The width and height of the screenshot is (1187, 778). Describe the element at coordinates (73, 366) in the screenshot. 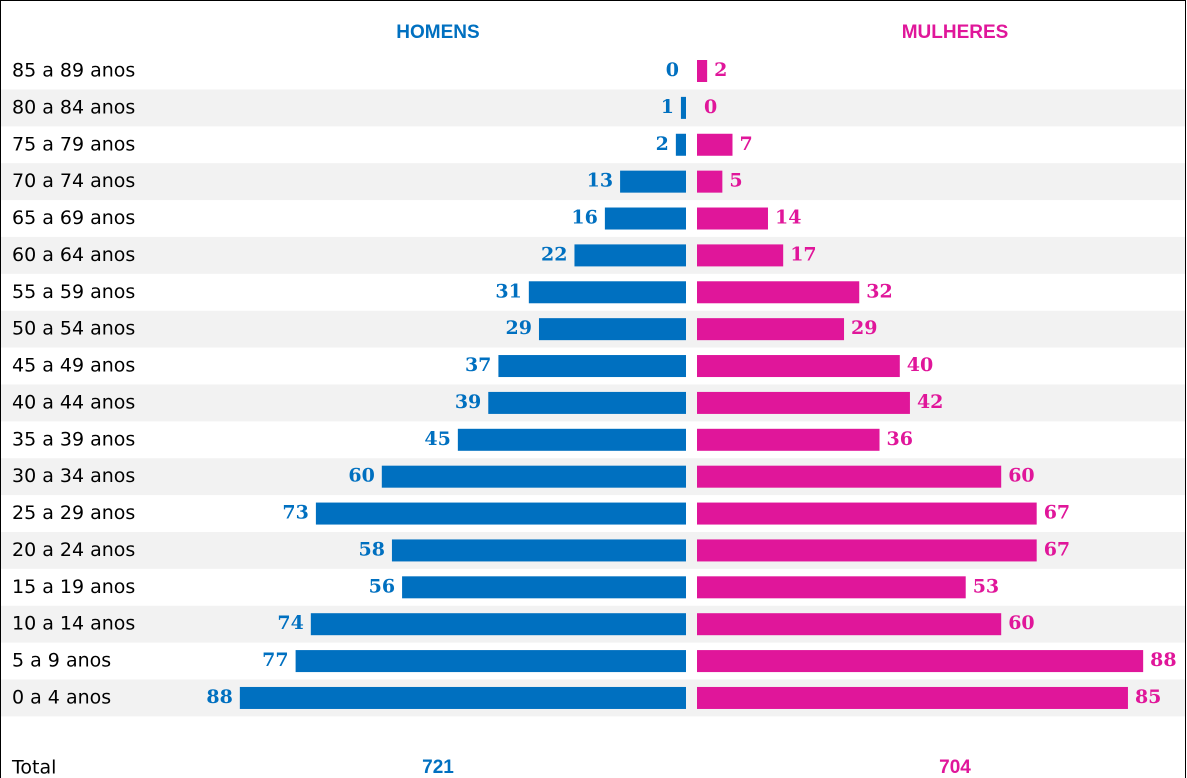

I see `row-label: 45 a 49 anos` at that location.